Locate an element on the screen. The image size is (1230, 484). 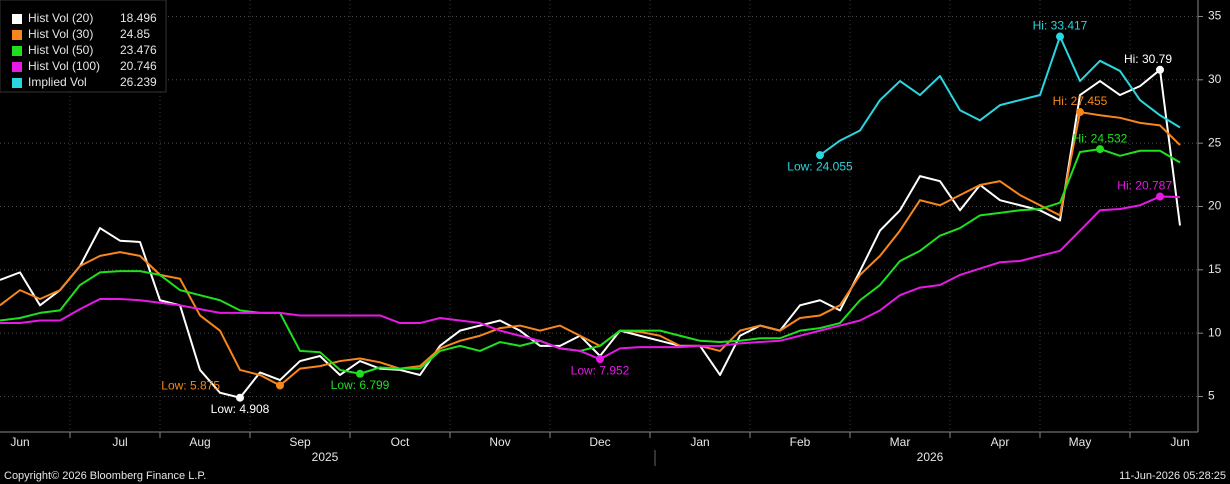
y-tick-label: 20 is located at coordinates (1215, 206).